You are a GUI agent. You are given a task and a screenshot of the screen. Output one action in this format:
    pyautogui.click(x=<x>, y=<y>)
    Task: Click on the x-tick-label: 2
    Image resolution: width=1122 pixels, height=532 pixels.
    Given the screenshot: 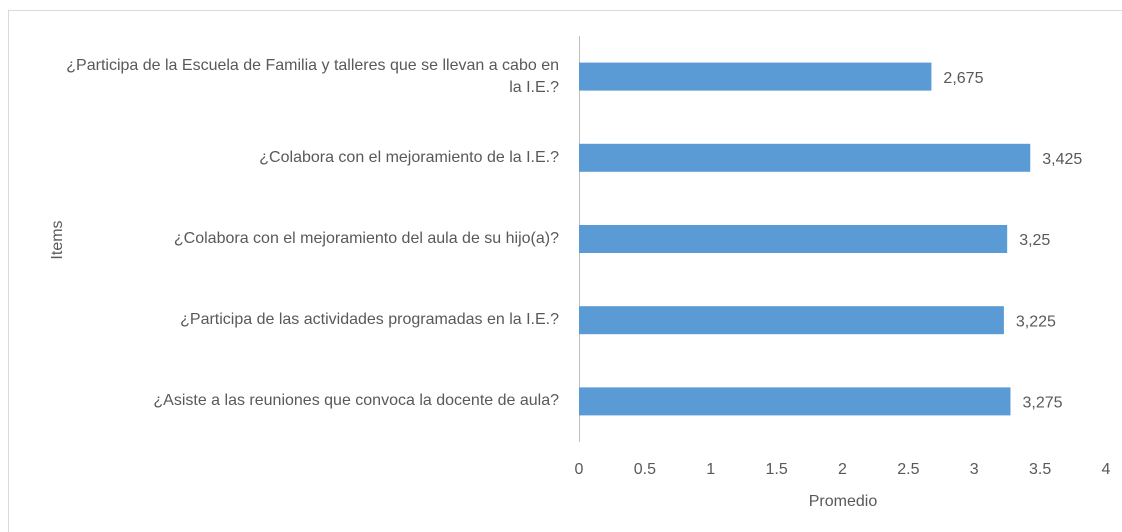 What is the action you would take?
    pyautogui.click(x=842, y=469)
    